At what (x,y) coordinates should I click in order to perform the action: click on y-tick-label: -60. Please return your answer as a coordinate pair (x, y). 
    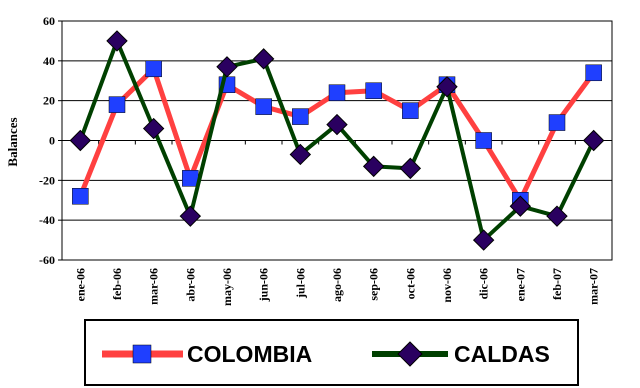
    Looking at the image, I should click on (47, 260).